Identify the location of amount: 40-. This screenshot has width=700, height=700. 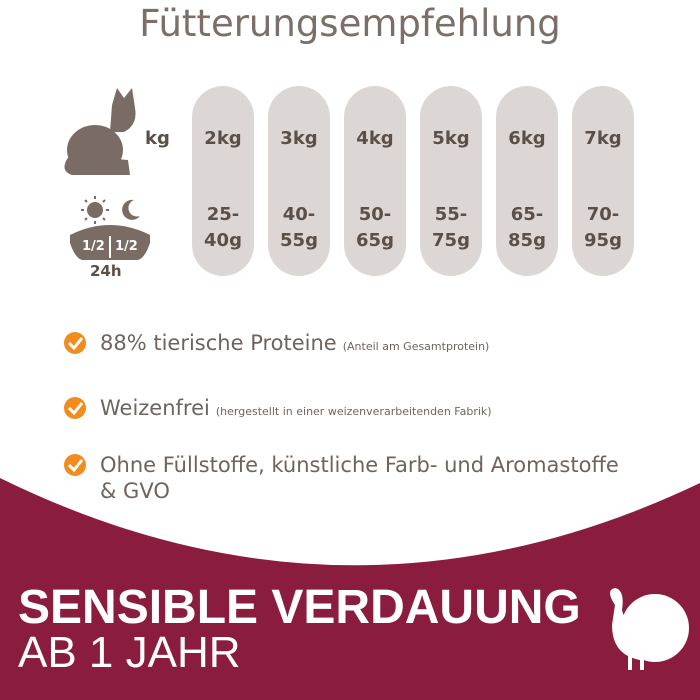
(299, 214).